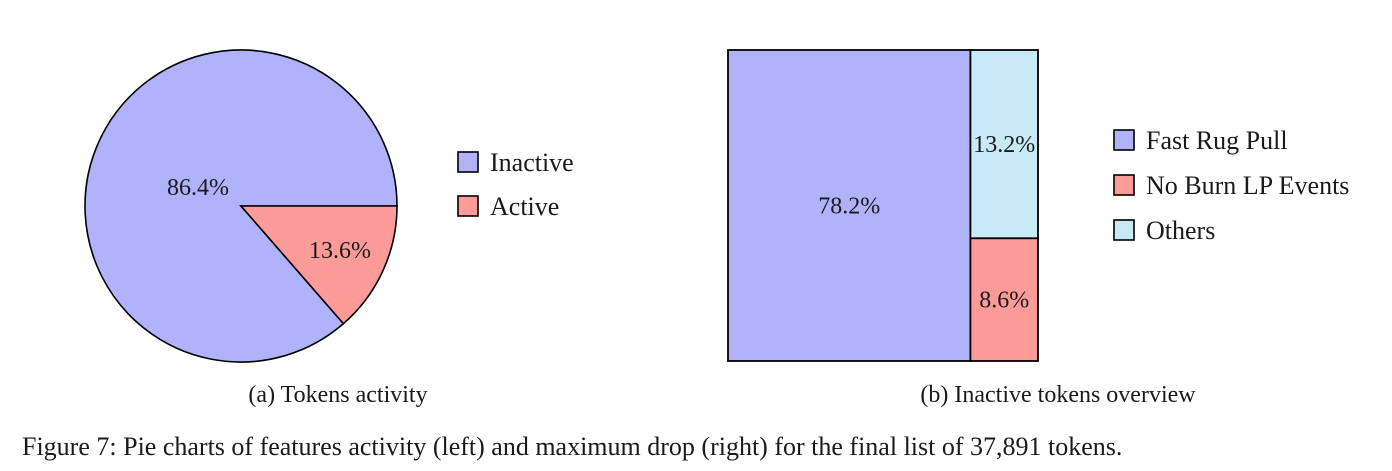 This screenshot has height=471, width=1392. I want to click on treemap-value-label-others: 13.2%, so click(1004, 145).